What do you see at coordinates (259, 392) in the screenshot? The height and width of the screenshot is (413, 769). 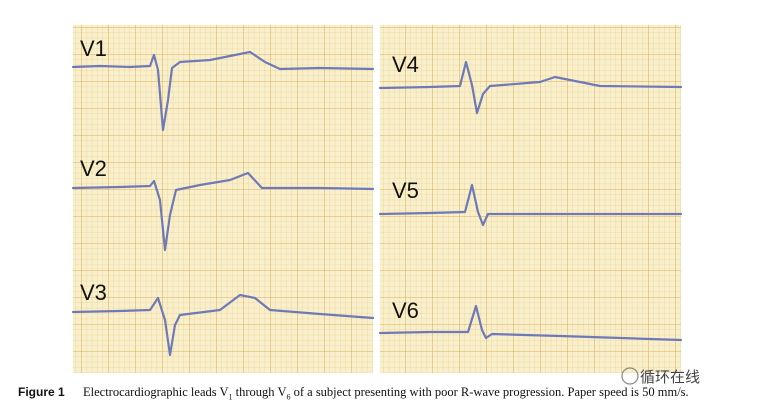 I see `caption-text: through V` at bounding box center [259, 392].